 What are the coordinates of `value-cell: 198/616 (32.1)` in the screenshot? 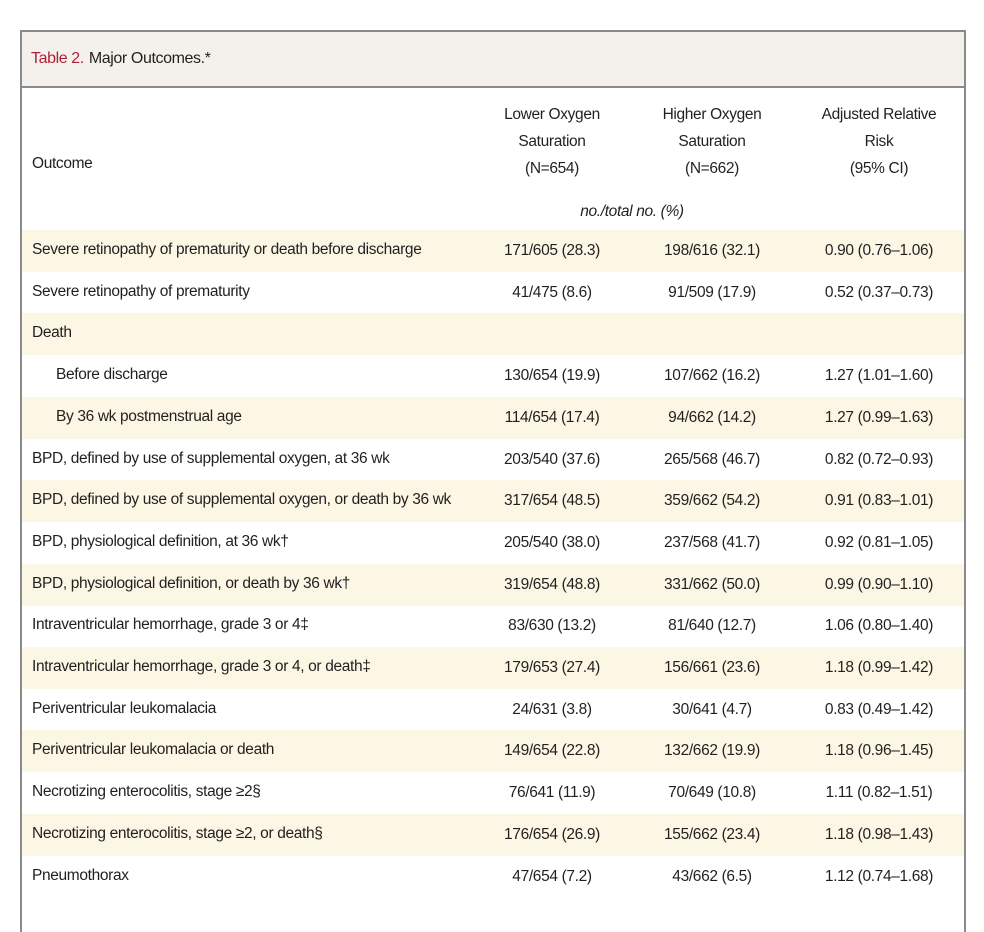 It's located at (712, 250).